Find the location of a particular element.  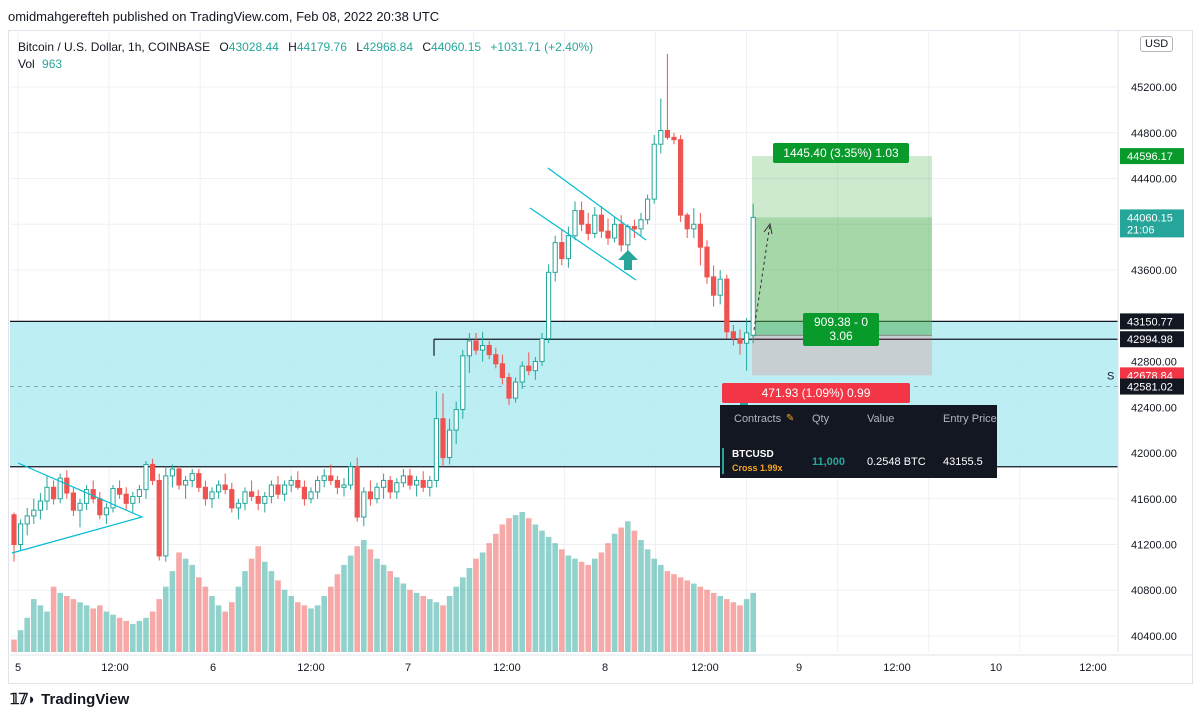

channel-top is located at coordinates (597, 204).